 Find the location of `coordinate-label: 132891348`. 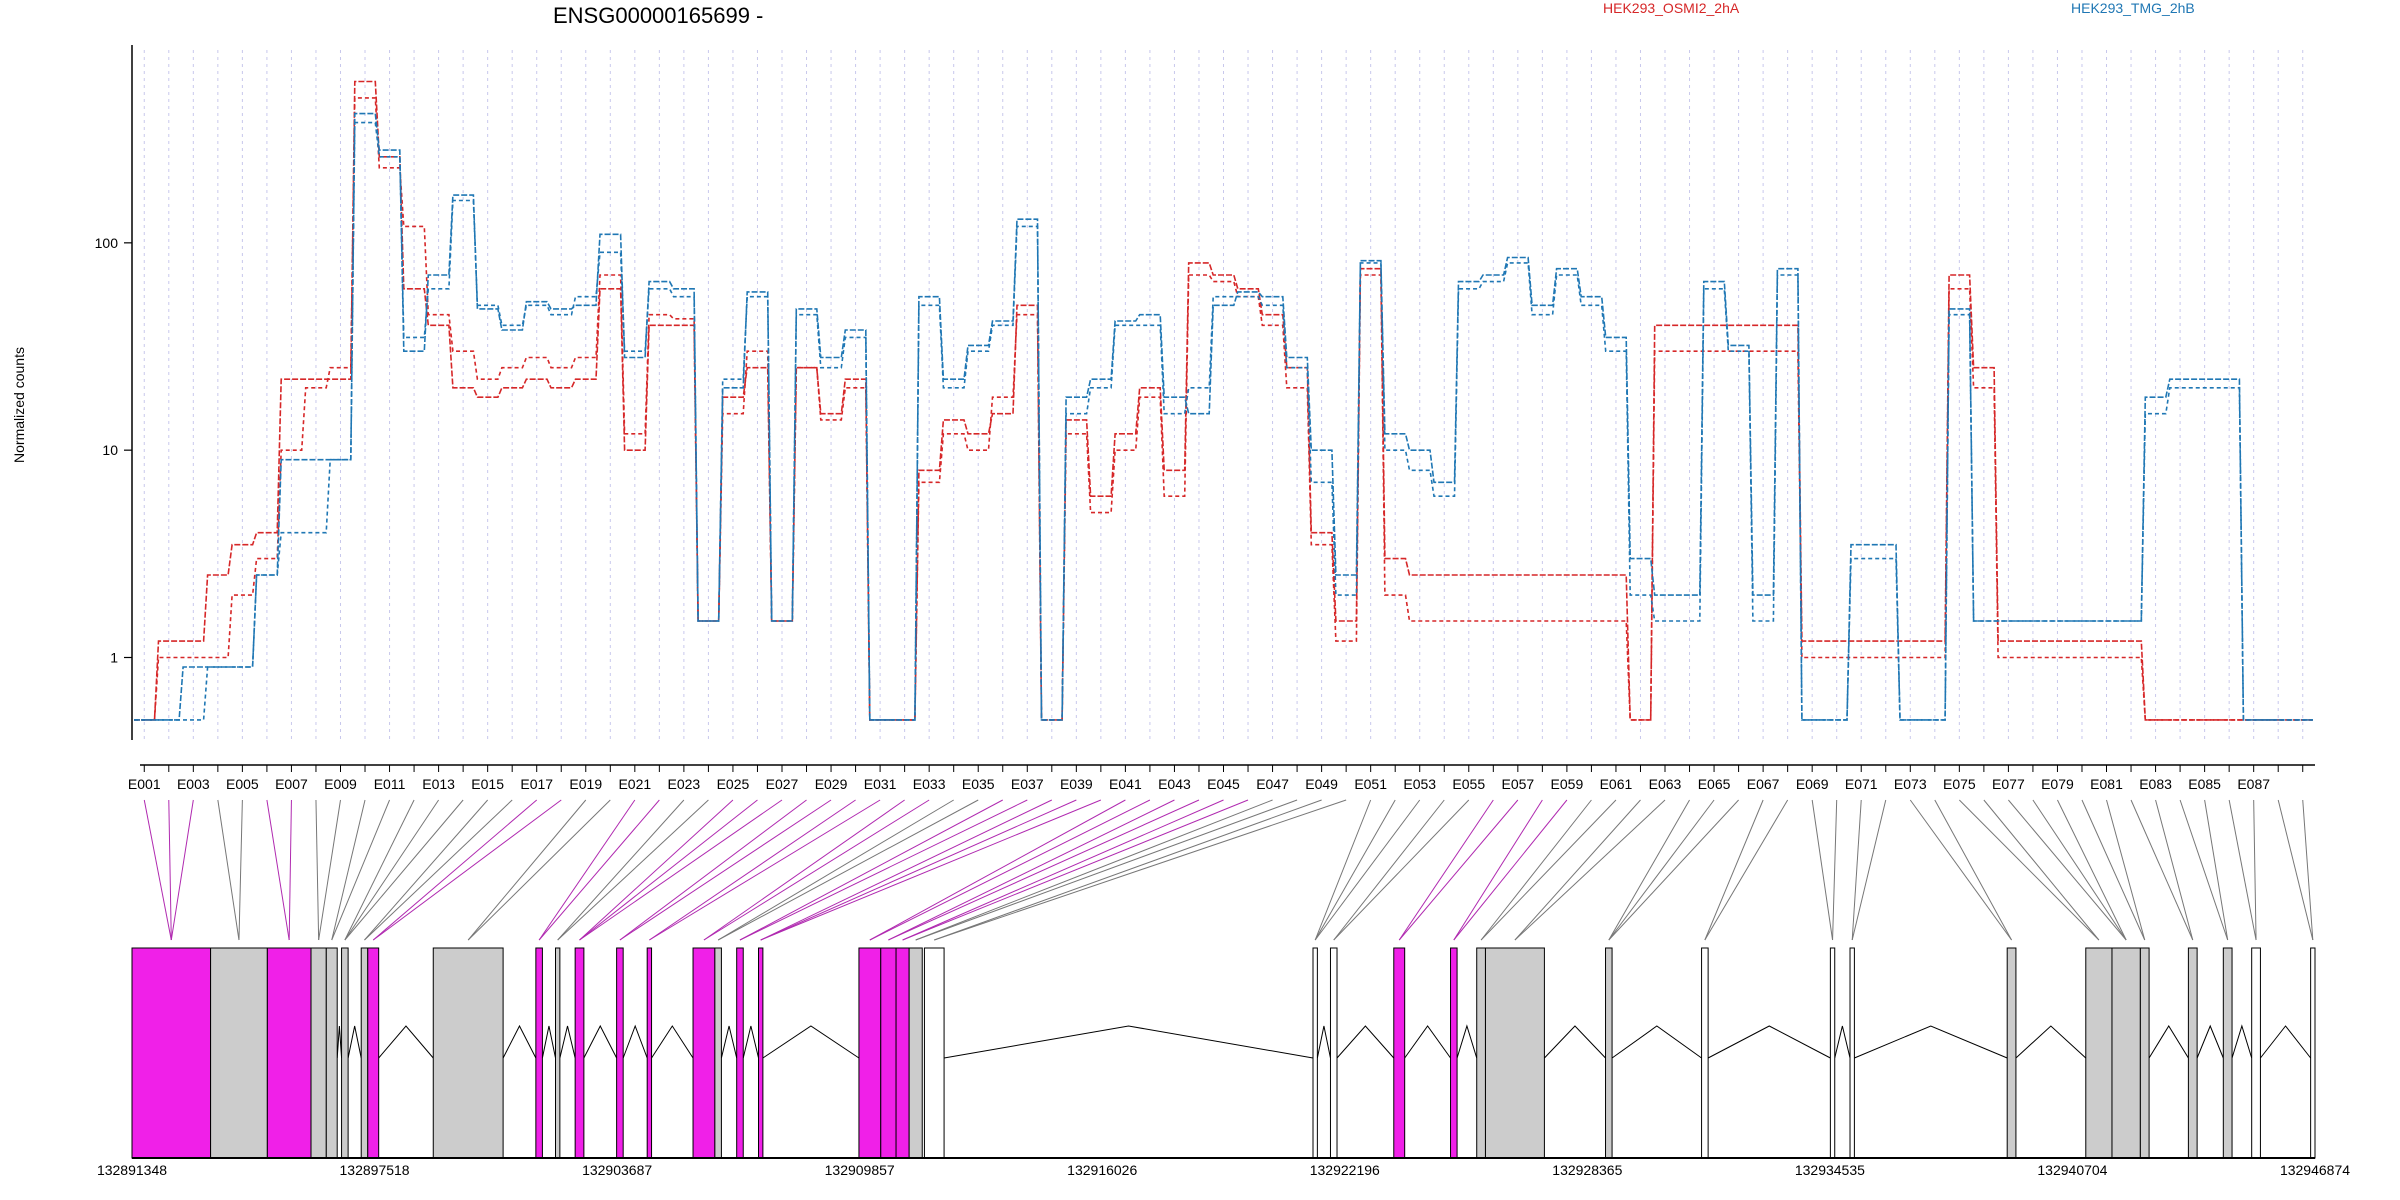

coordinate-label: 132891348 is located at coordinates (132, 1170).